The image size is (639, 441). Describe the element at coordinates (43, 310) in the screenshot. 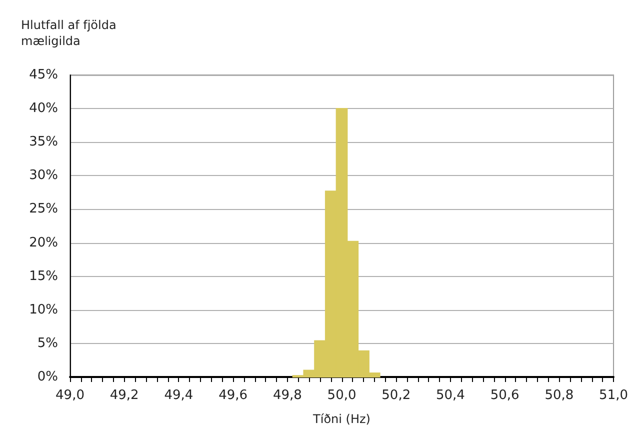

I see `y-tick-label: 10%` at that location.